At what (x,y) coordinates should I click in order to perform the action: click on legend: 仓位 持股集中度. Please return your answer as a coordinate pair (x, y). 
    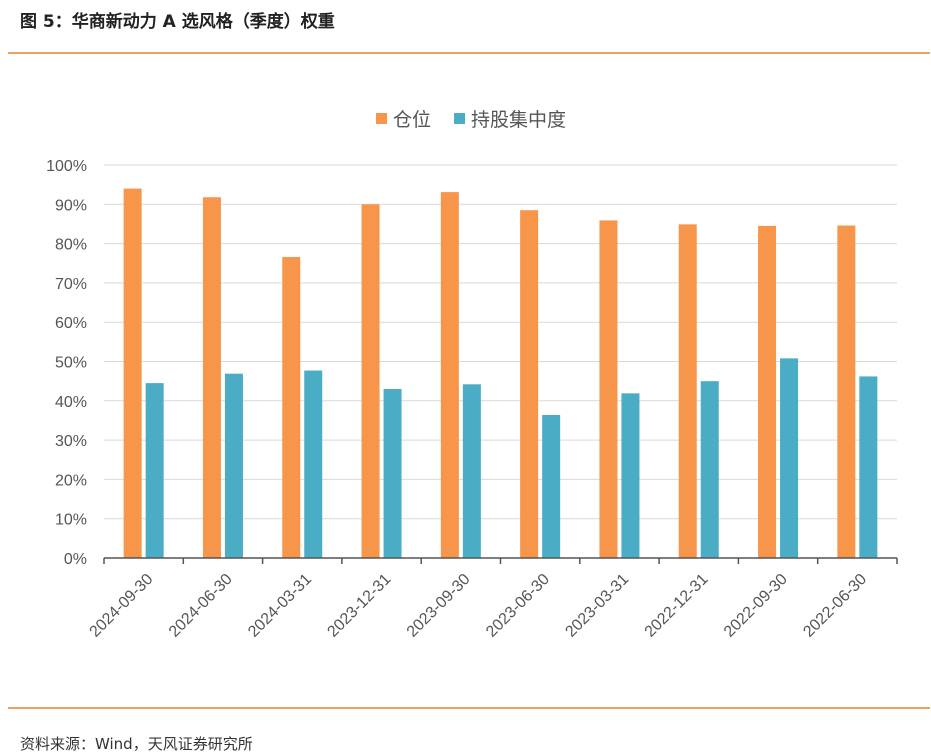
    Looking at the image, I should click on (471, 120).